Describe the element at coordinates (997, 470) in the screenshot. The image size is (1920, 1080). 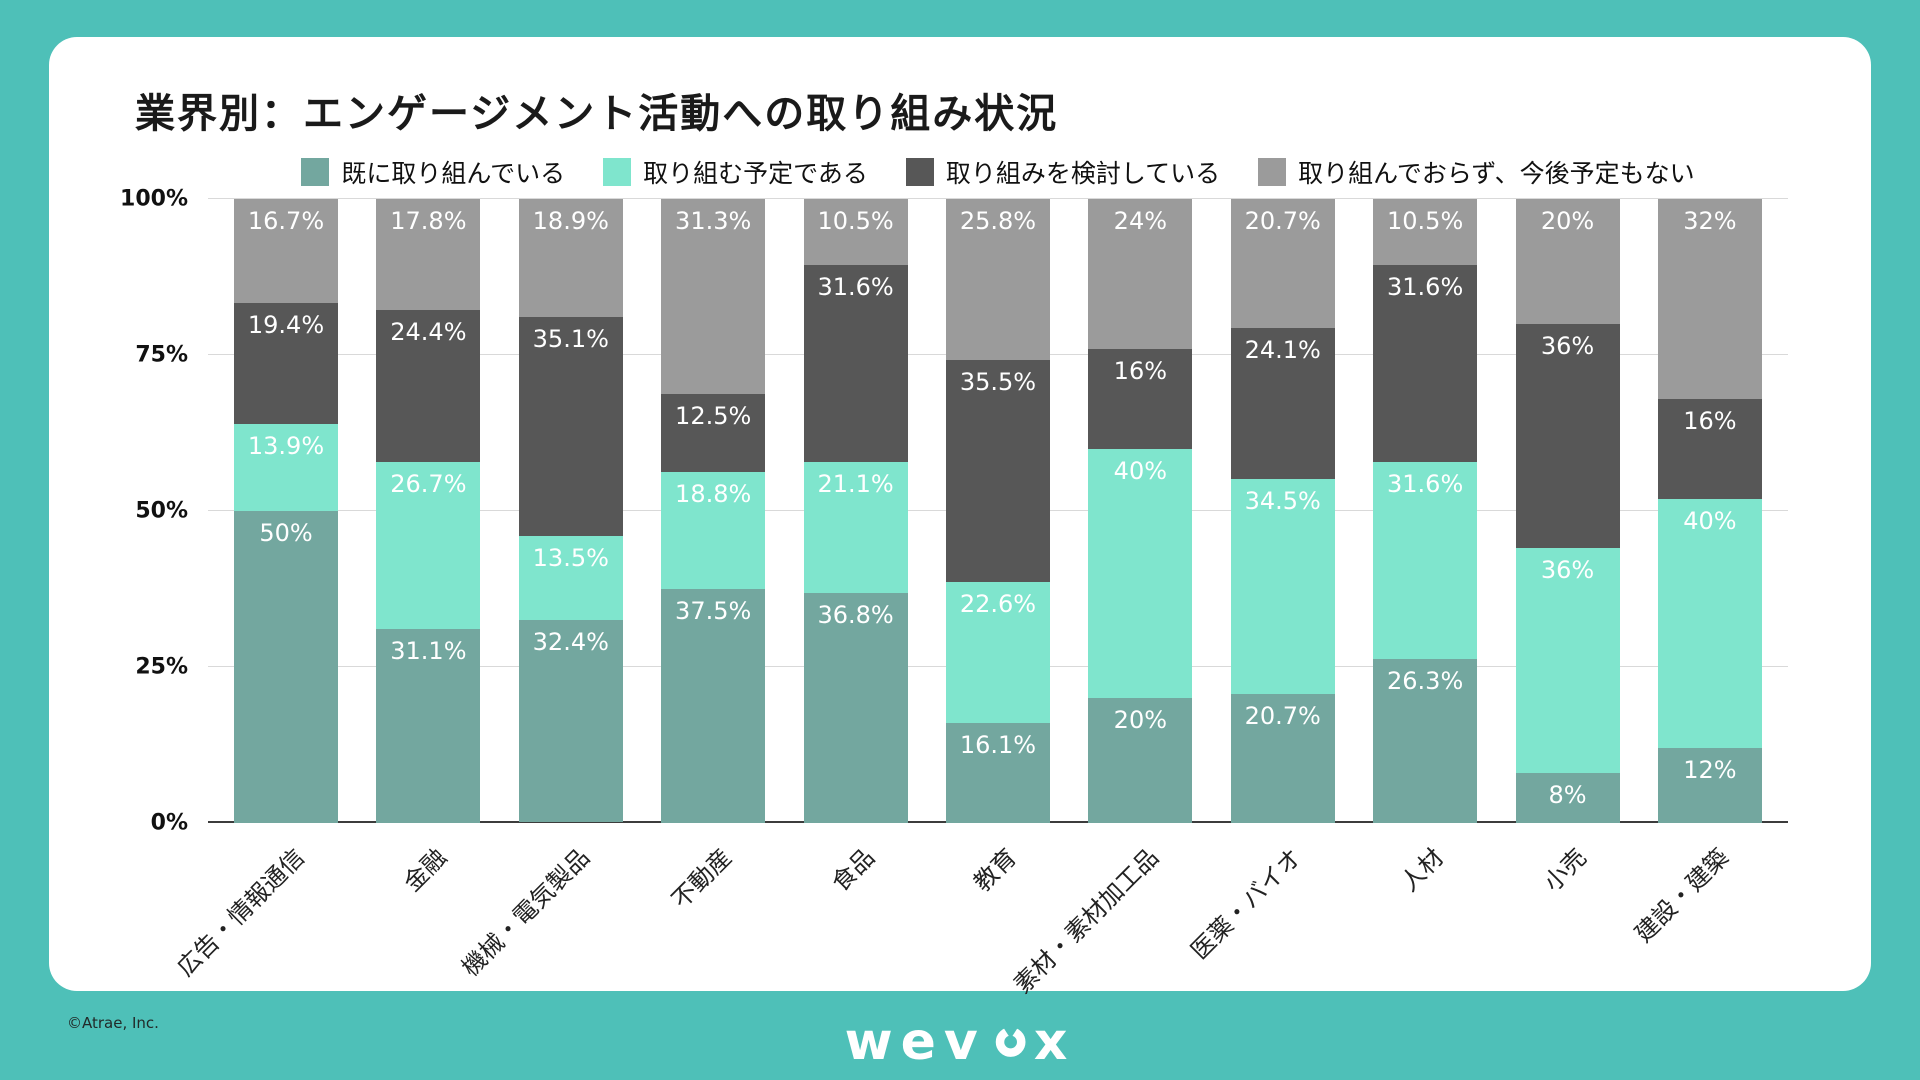
I see `bar-segment: 35.5%` at that location.